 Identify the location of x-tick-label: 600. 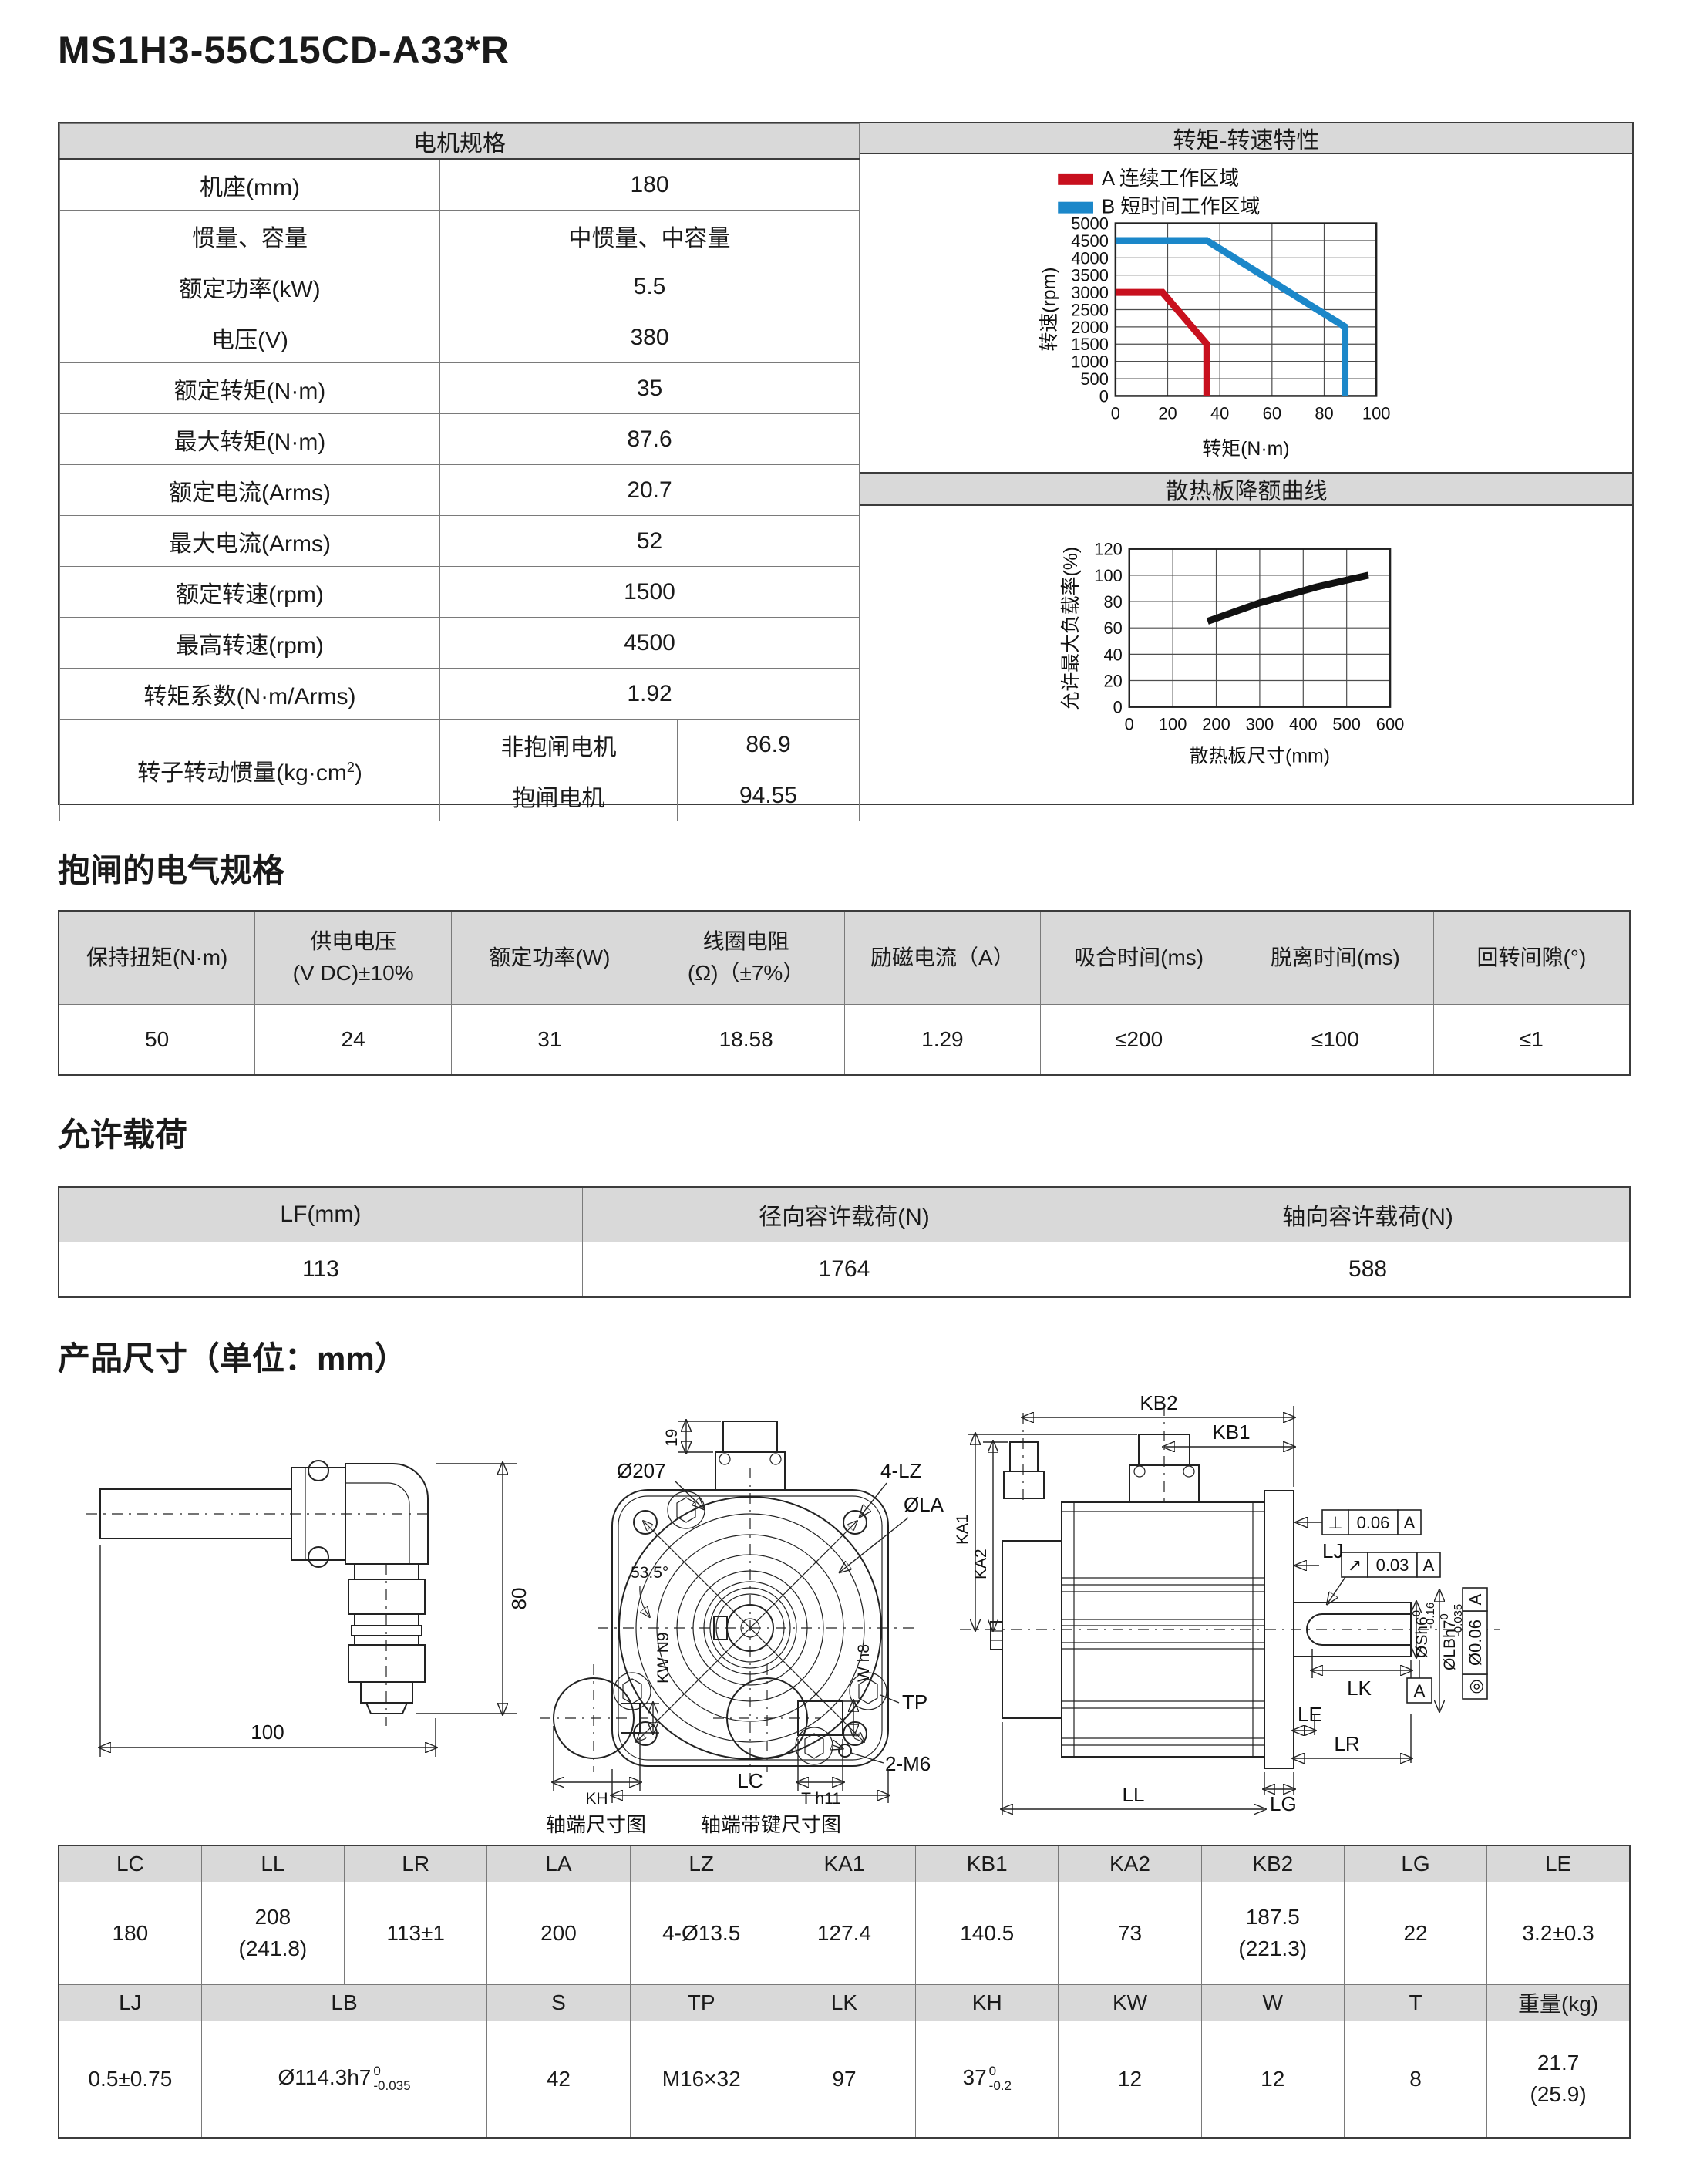
(1390, 723).